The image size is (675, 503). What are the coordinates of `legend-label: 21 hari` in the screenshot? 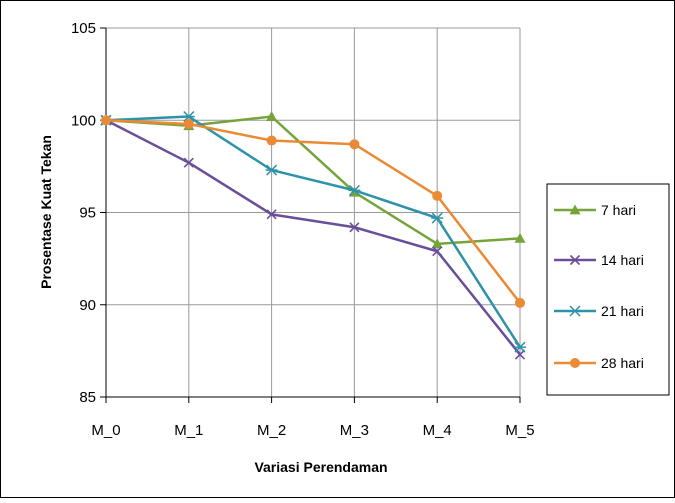 It's located at (622, 311).